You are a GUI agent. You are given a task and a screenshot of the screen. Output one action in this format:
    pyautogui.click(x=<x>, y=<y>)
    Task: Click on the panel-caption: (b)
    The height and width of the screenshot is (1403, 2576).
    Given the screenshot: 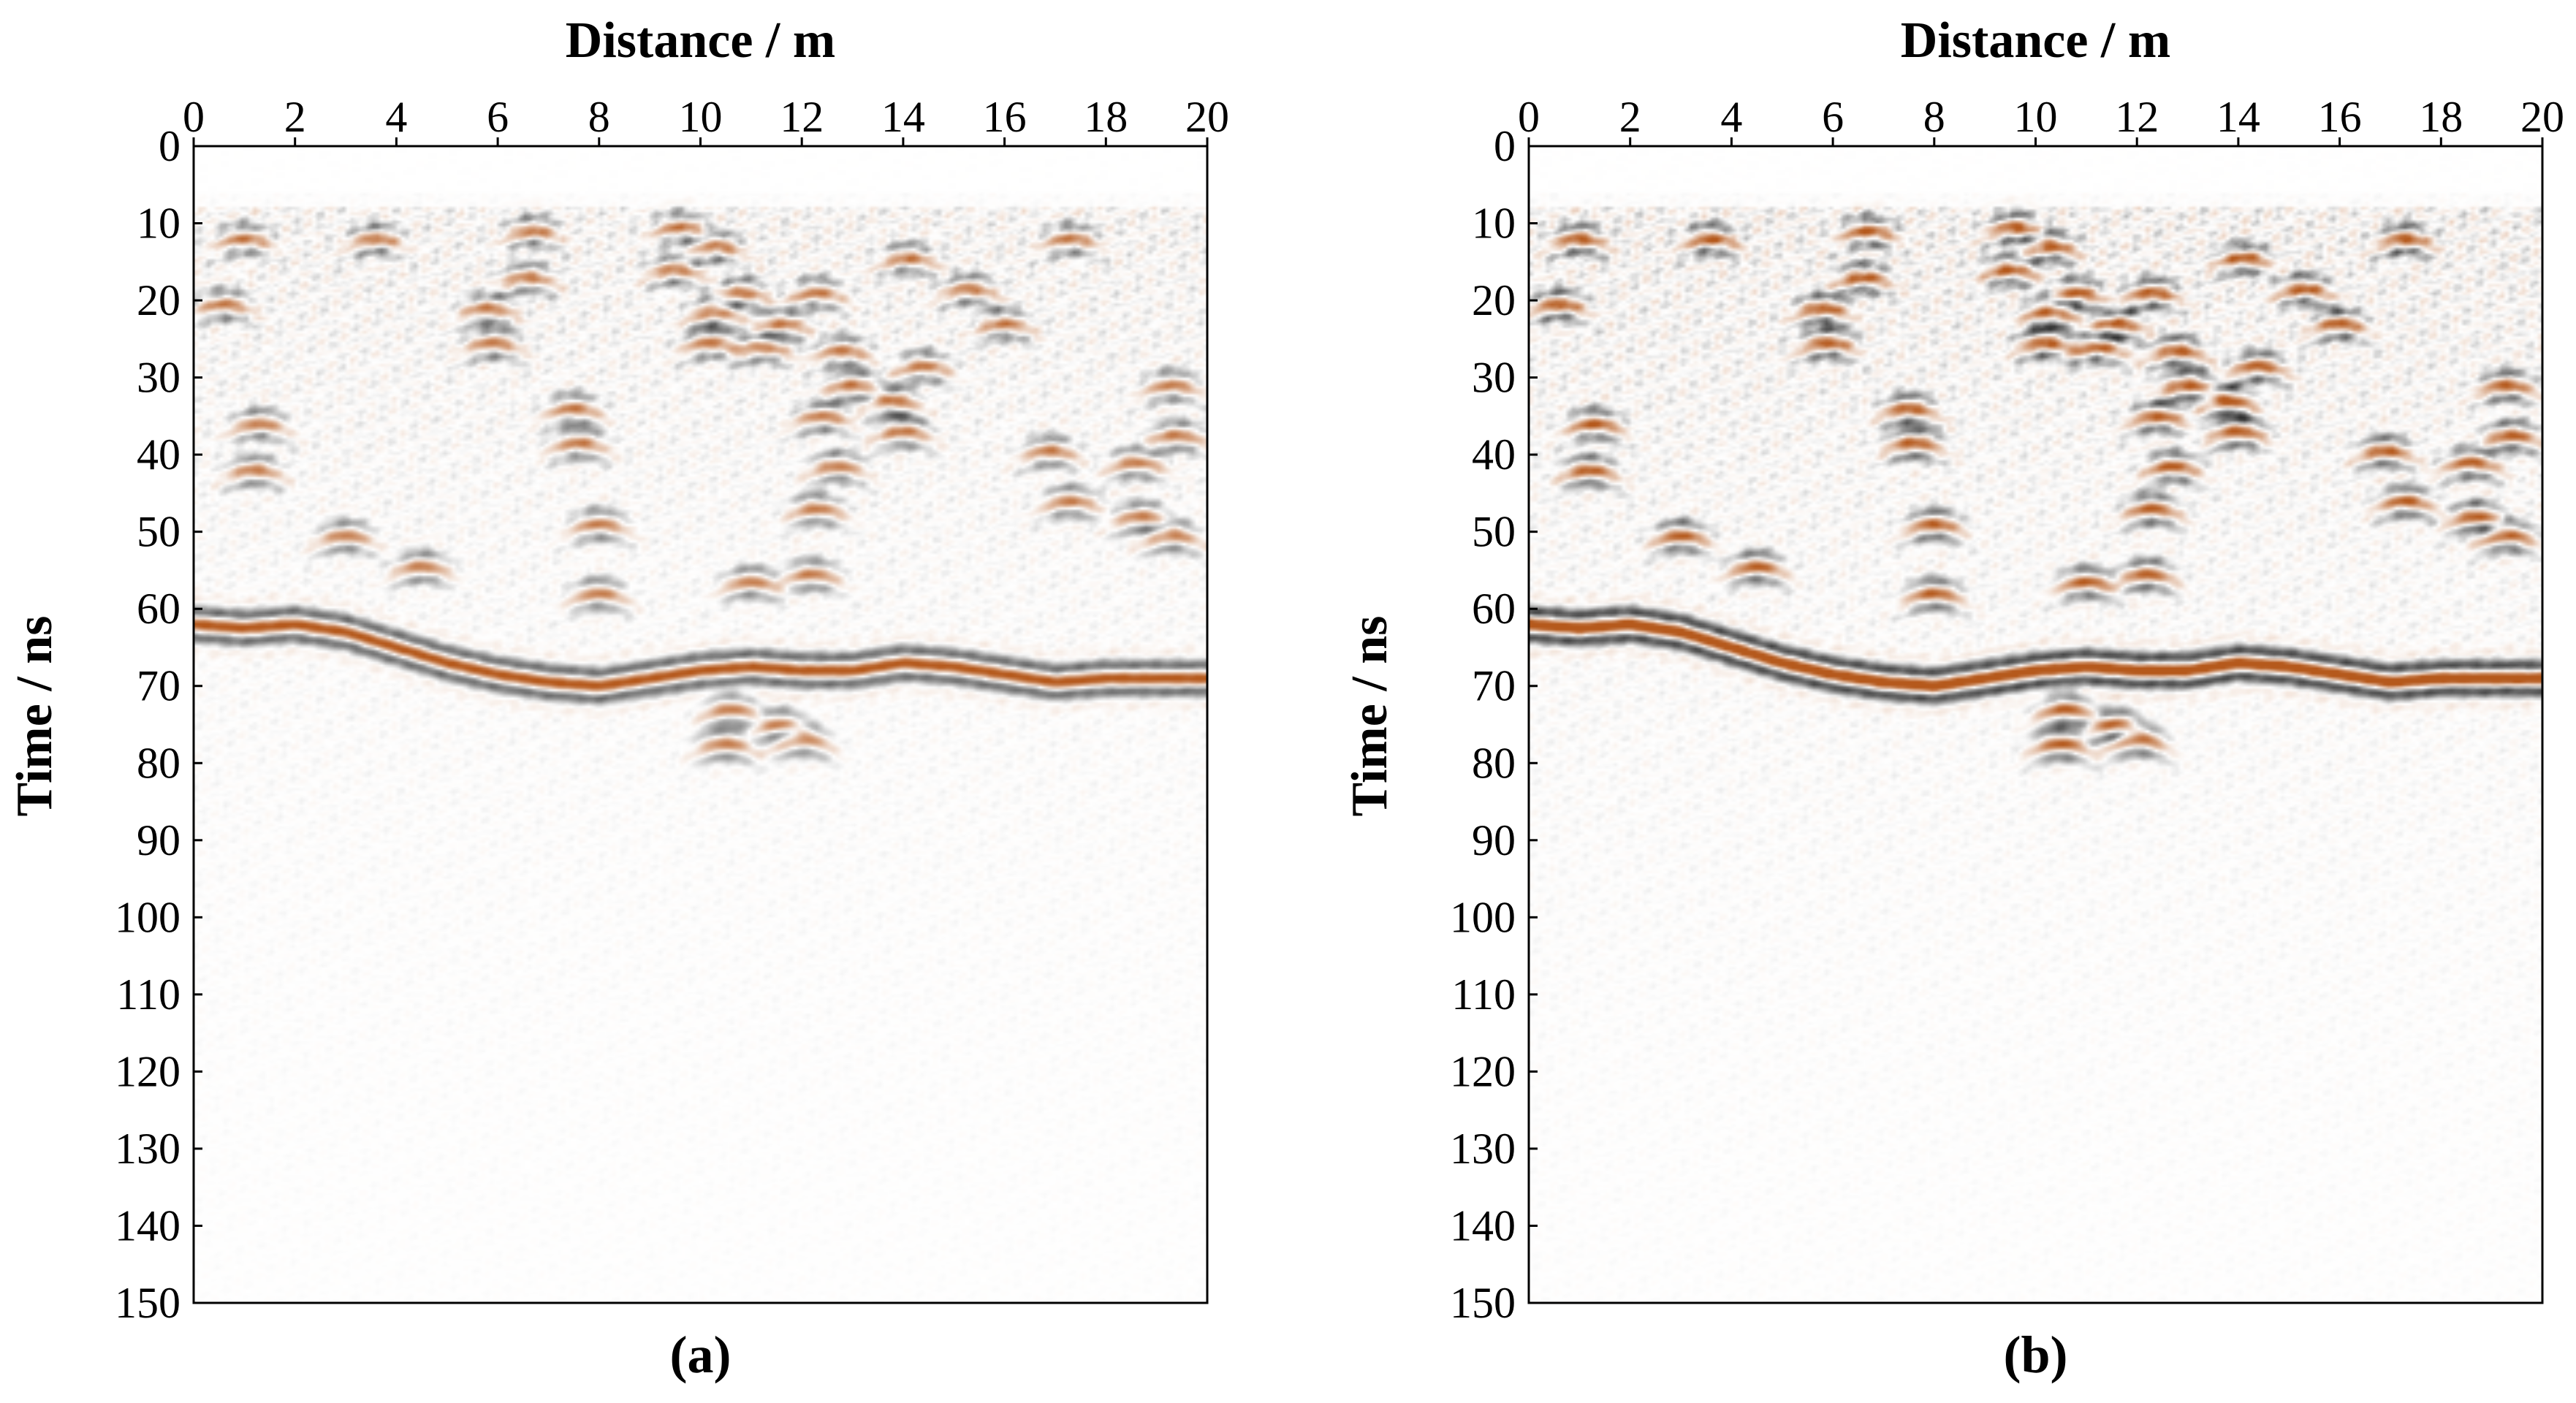 What is the action you would take?
    pyautogui.click(x=2036, y=1355)
    